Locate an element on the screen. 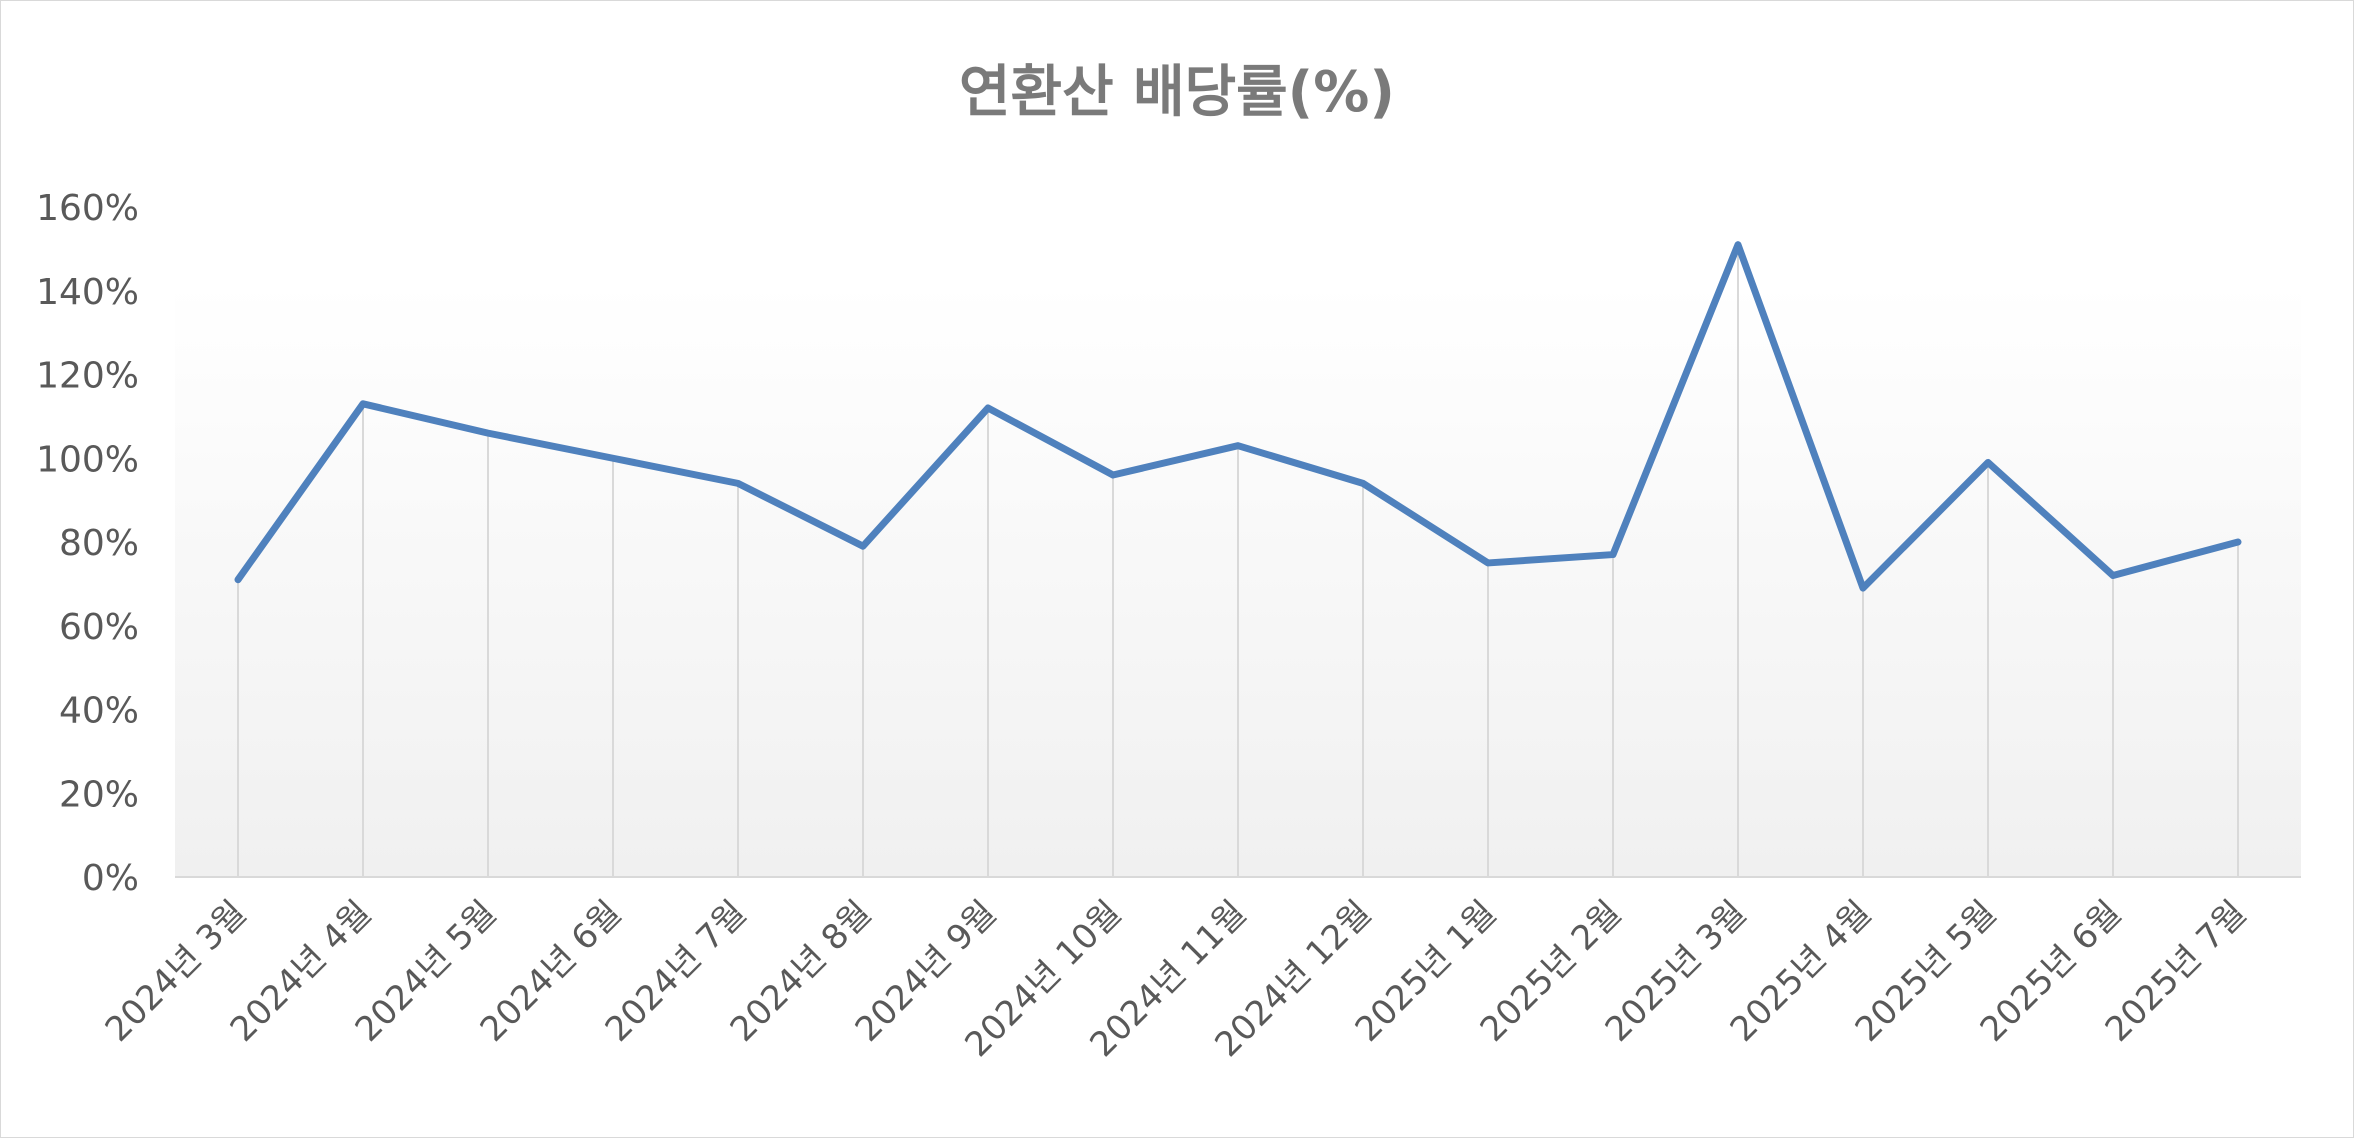 The image size is (2354, 1138). chart-title: 연환산 배당률(%) is located at coordinates (1177, 92).